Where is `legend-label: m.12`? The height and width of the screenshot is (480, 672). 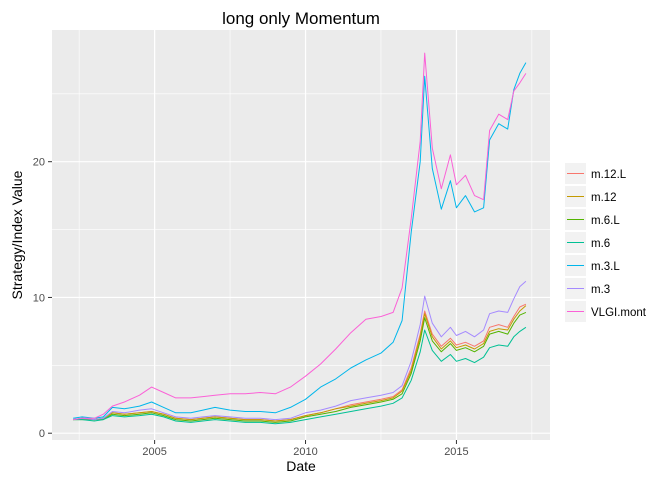 legend-label: m.12 is located at coordinates (604, 198).